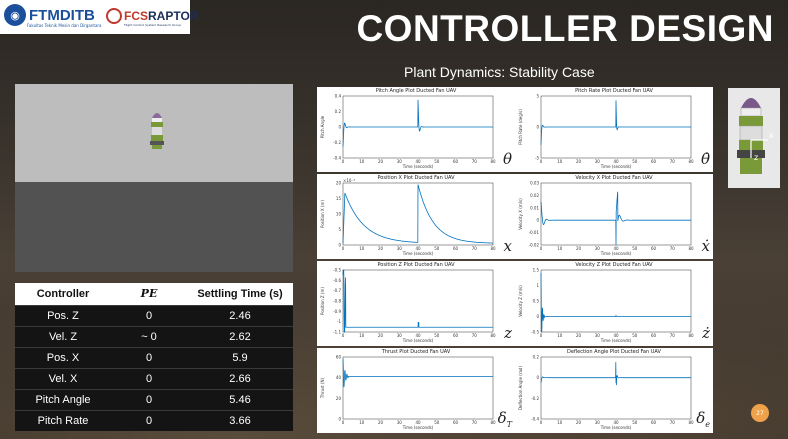 Image resolution: width=788 pixels, height=439 pixels. What do you see at coordinates (536, 270) in the screenshot?
I see `y-tick-label: 1.5` at bounding box center [536, 270].